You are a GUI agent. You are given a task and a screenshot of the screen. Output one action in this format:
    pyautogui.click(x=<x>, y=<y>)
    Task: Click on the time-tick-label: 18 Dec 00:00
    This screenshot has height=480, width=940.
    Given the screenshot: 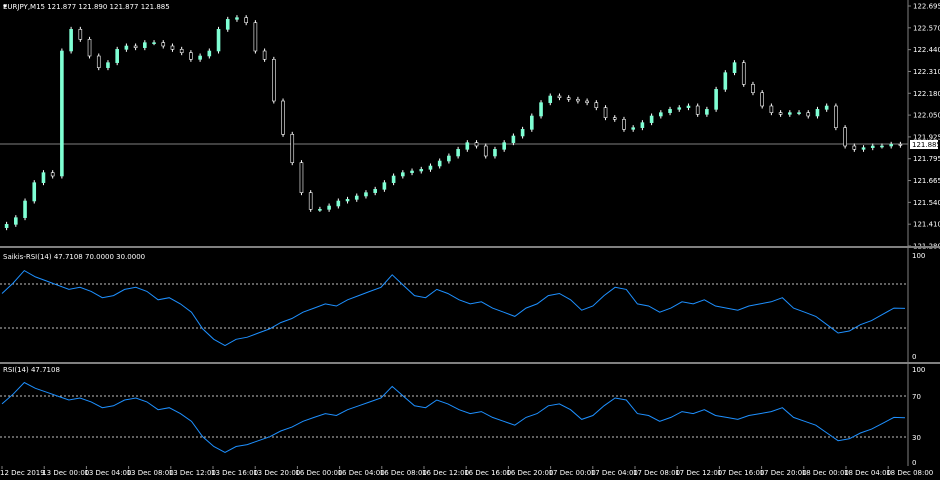 What is the action you would take?
    pyautogui.click(x=825, y=473)
    